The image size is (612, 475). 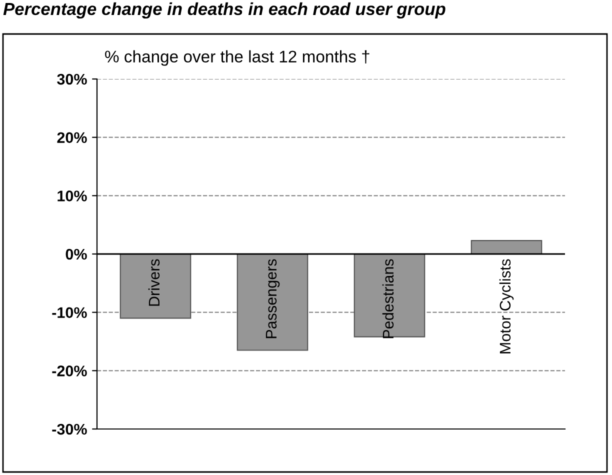 I want to click on x-tick-label: Passengers, so click(x=273, y=298).